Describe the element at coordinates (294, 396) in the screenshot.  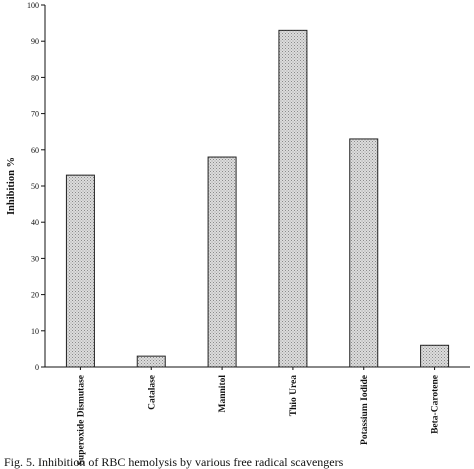
I see `category-label: Thio Urea` at that location.